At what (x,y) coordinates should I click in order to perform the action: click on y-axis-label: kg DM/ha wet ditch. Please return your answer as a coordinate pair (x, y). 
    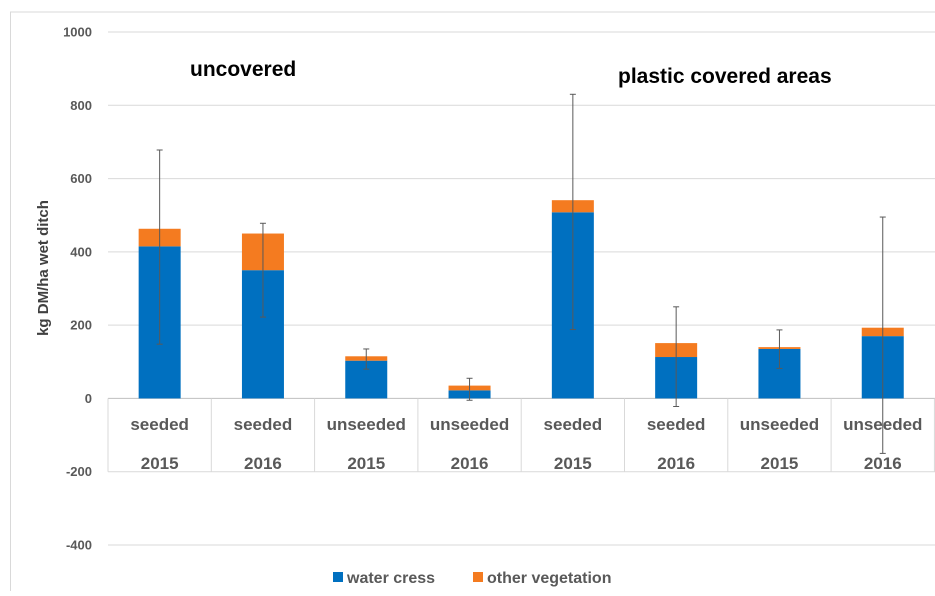
    Looking at the image, I should click on (43, 268).